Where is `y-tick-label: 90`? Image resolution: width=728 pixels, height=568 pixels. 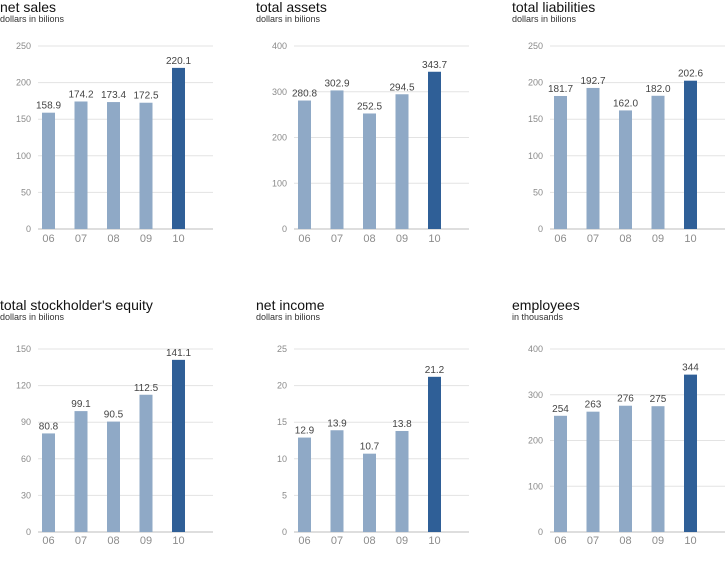 y-tick-label: 90 is located at coordinates (26, 422).